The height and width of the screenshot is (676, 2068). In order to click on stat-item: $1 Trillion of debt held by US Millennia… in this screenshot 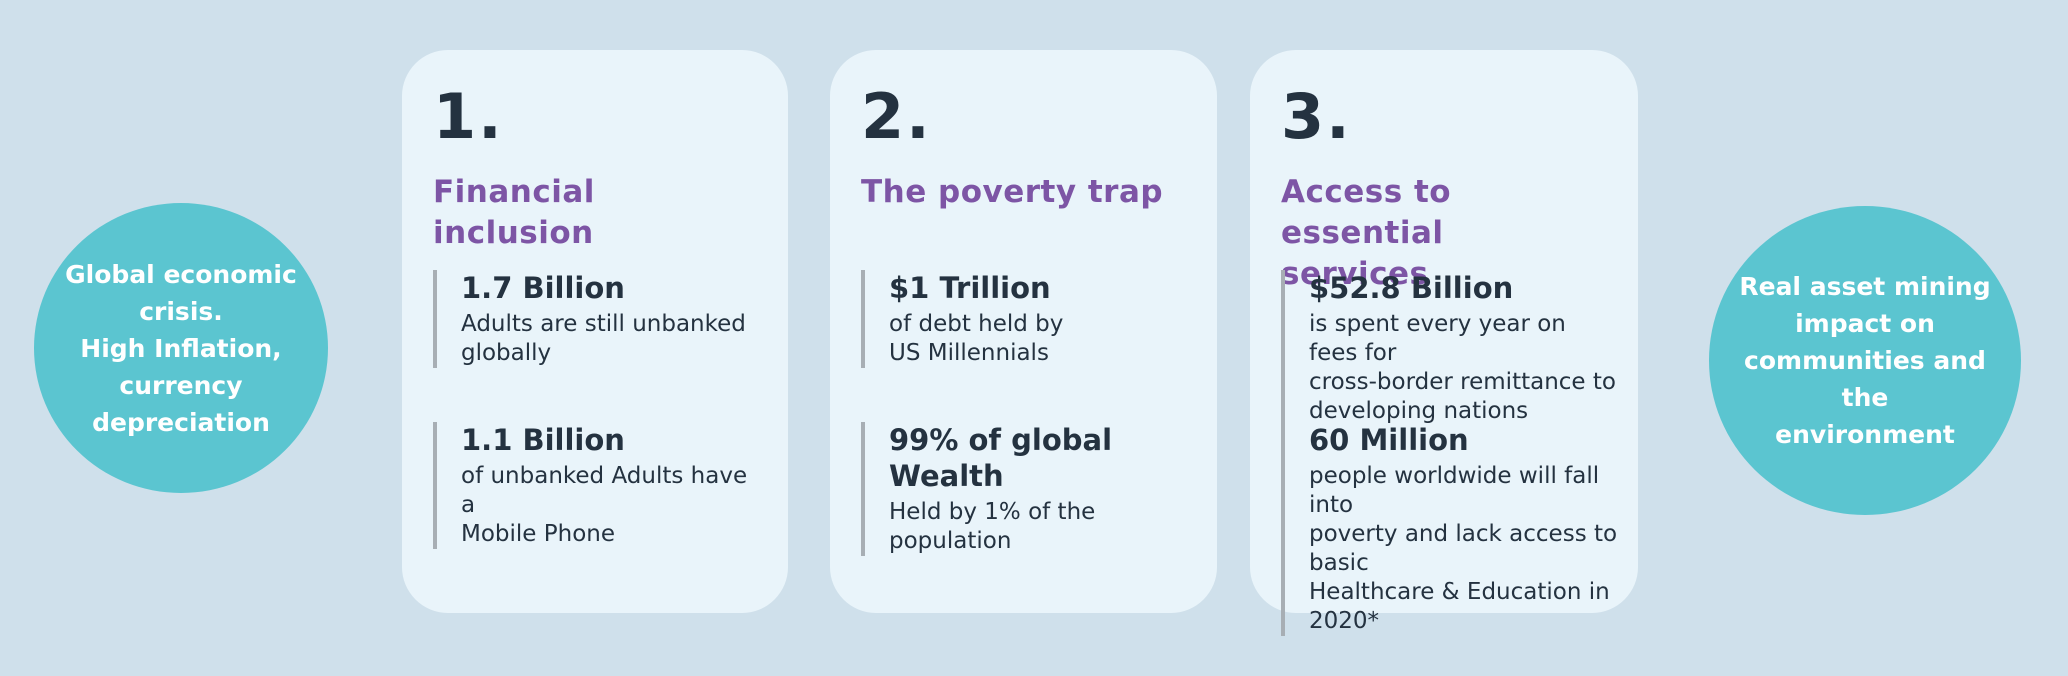, I will do `click(1029, 319)`.